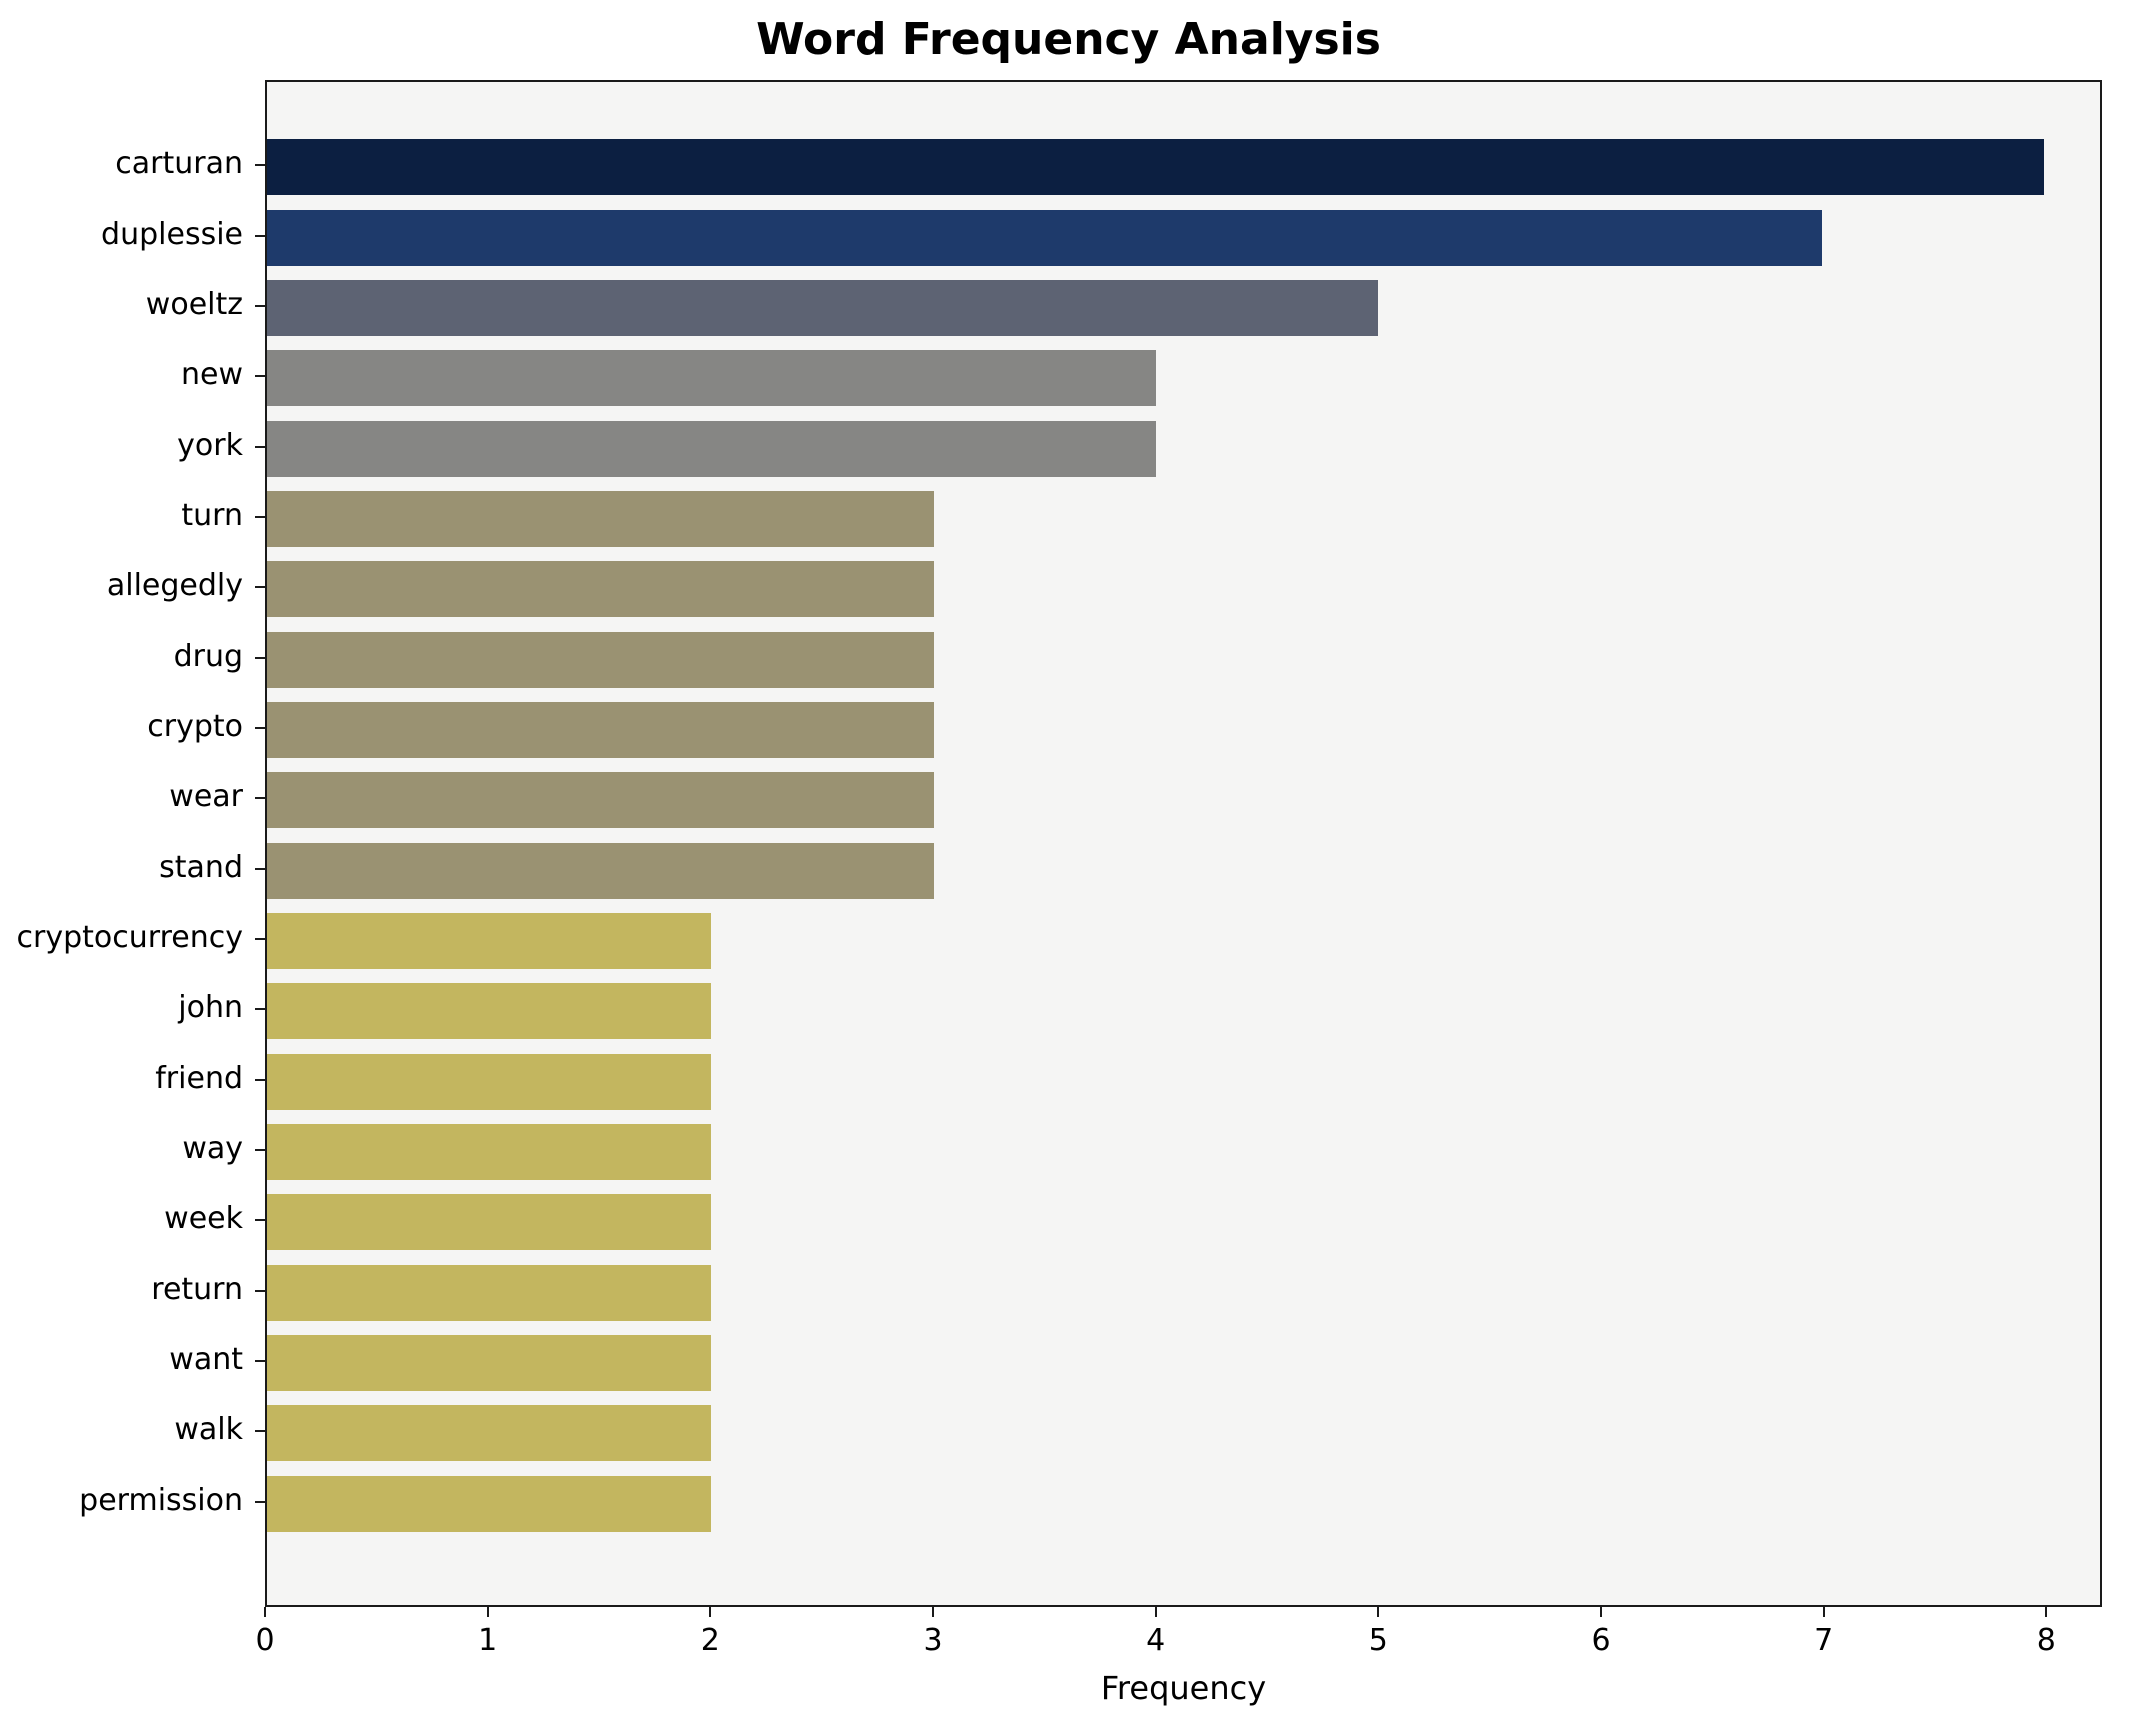  I want to click on y-axis-label-friend: friend, so click(199, 1078).